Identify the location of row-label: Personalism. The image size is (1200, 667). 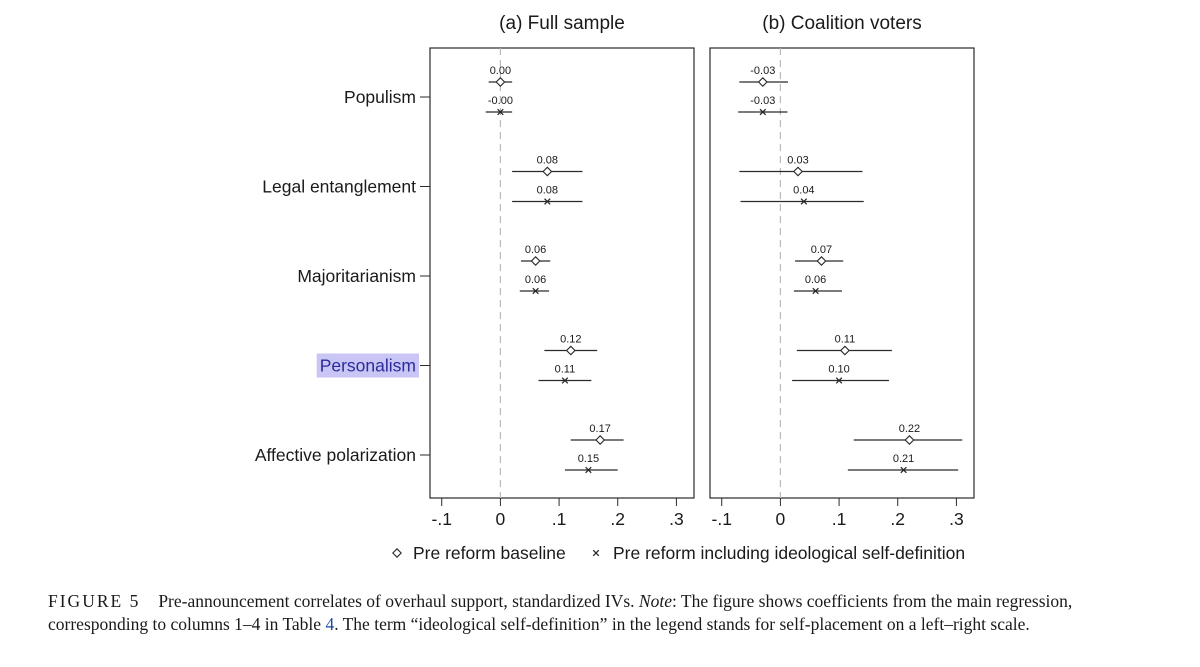
(368, 366).